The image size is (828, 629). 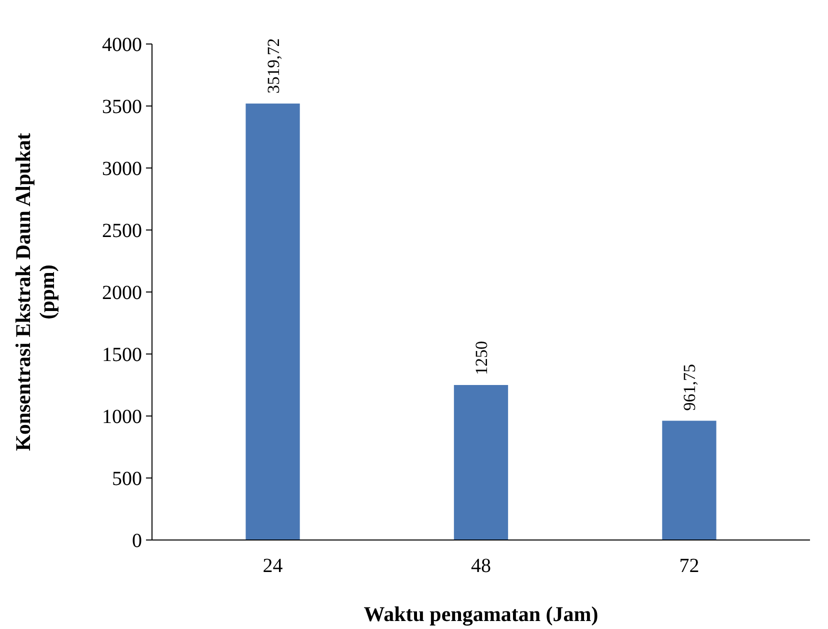 What do you see at coordinates (272, 566) in the screenshot?
I see `x-tick-label: 24` at bounding box center [272, 566].